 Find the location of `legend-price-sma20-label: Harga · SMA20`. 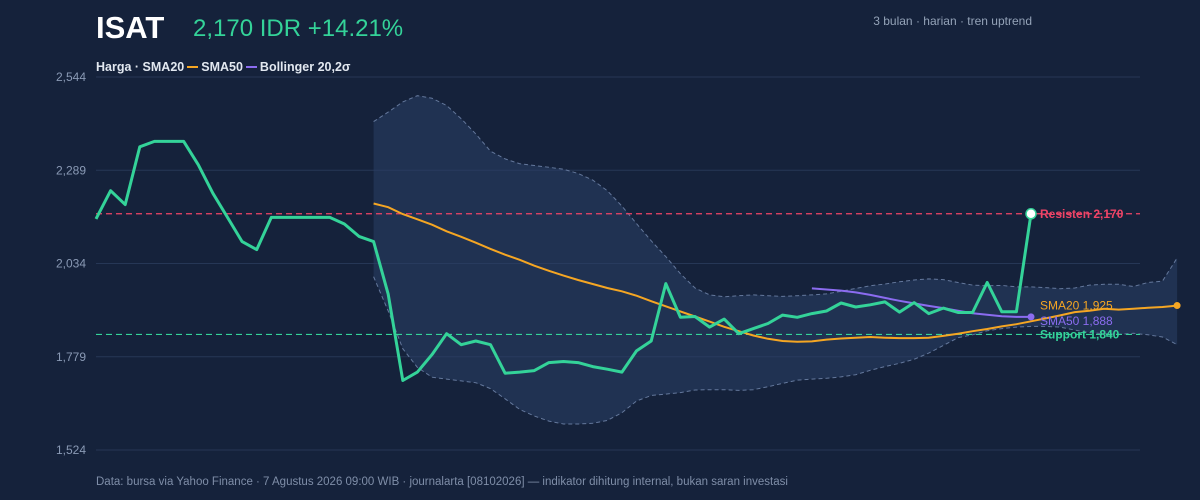

legend-price-sma20-label: Harga · SMA20 is located at coordinates (140, 67).